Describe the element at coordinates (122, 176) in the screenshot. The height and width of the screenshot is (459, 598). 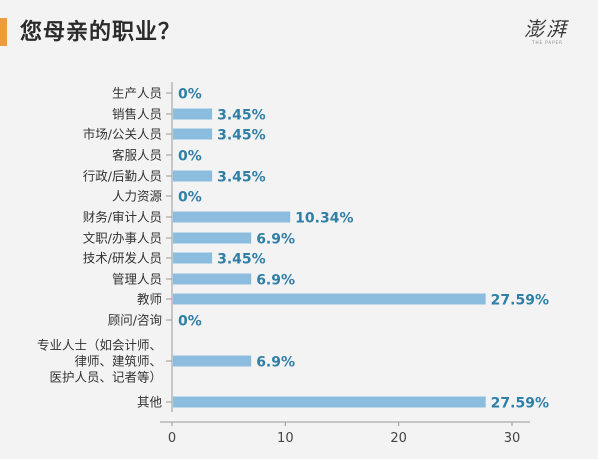
I see `category-label: 行政/后勤人员` at that location.